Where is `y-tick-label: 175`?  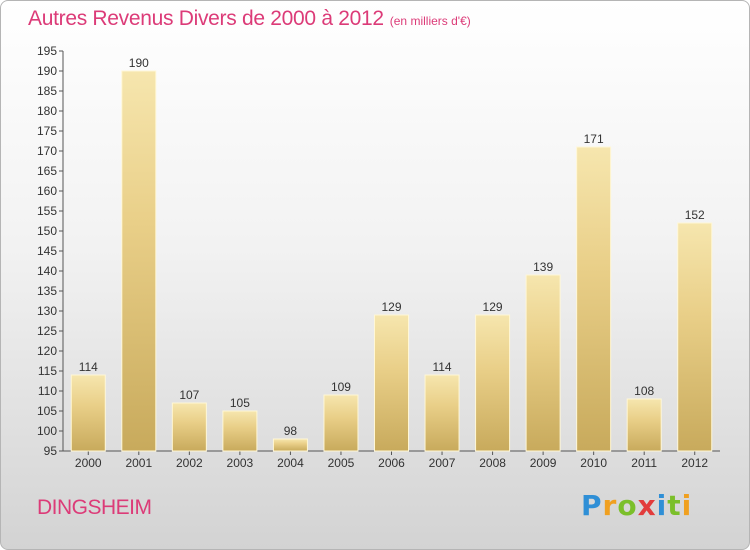
y-tick-label: 175 is located at coordinates (47, 131).